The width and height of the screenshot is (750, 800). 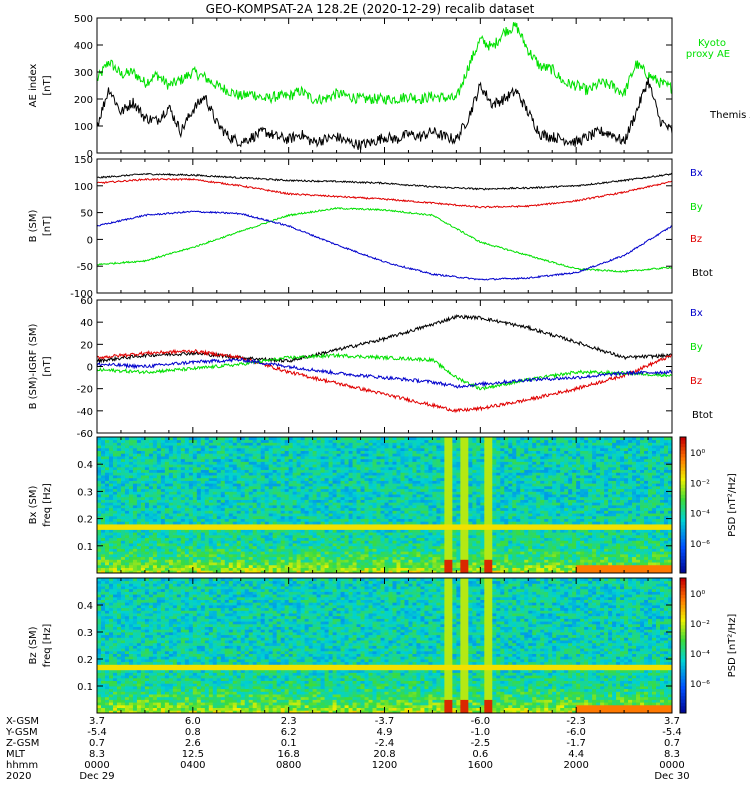 What do you see at coordinates (33, 86) in the screenshot?
I see `y-axis-label: AE index` at bounding box center [33, 86].